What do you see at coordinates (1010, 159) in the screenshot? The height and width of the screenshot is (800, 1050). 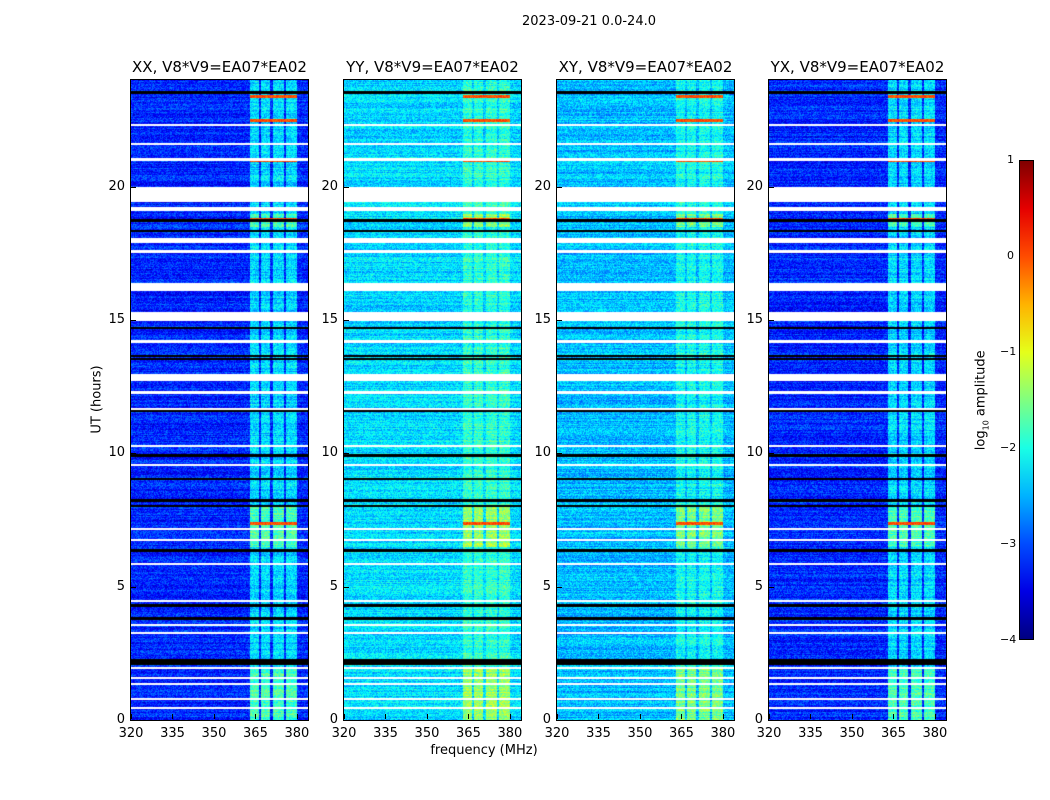 I see `colorbar-tick-label: 1` at bounding box center [1010, 159].